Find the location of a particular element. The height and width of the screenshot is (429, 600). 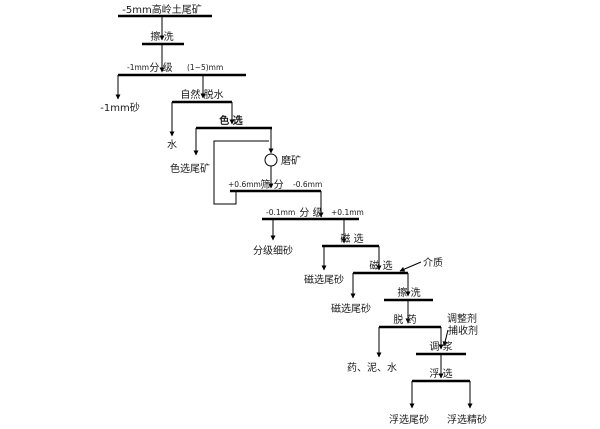

regulator-label: 调整剂 is located at coordinates (462, 318).